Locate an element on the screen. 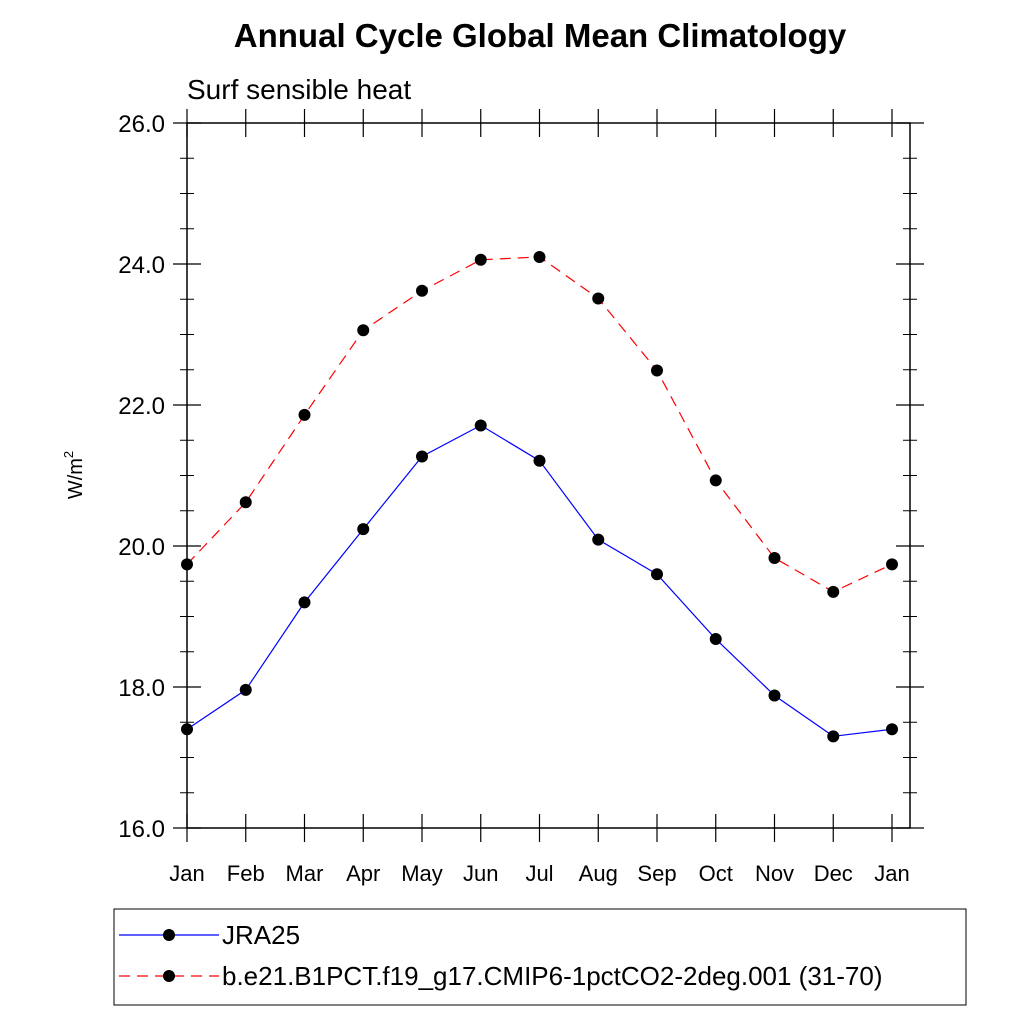 This screenshot has height=1024, width=1024. y-tick-label: 22.0 is located at coordinates (141, 406).